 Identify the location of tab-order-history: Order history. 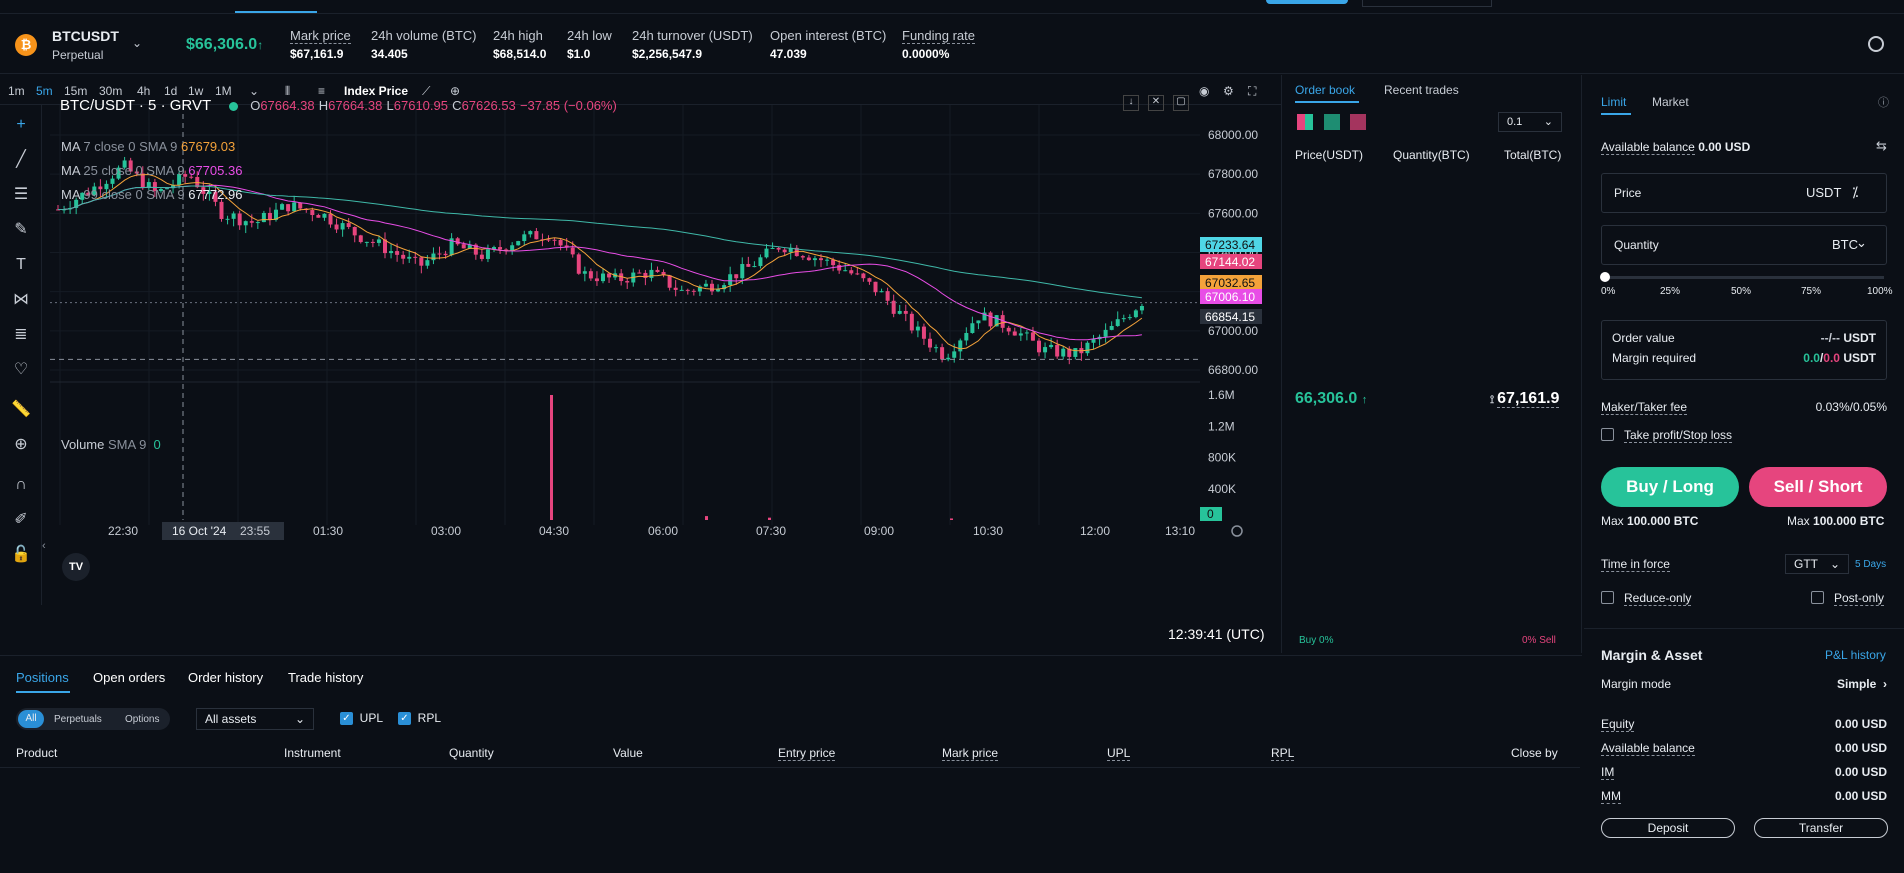
(226, 677).